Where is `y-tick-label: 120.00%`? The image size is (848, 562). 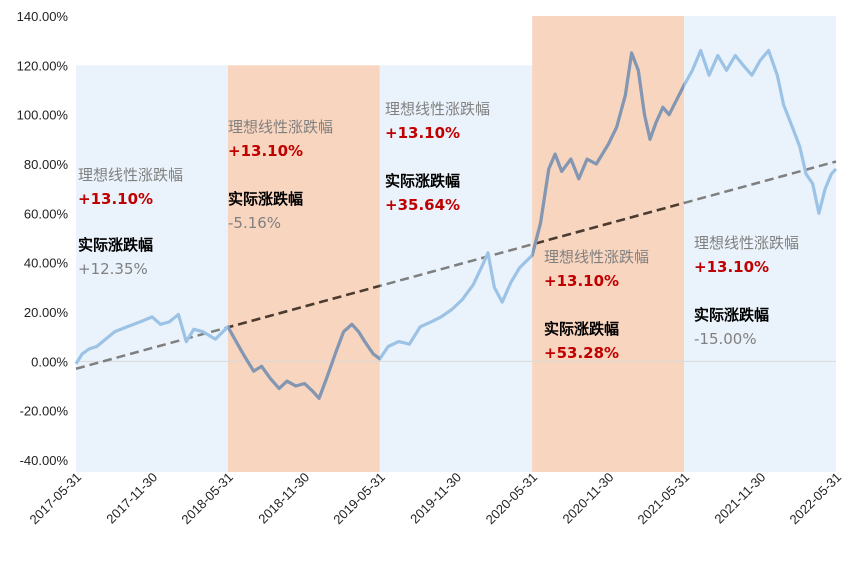
y-tick-label: 120.00% is located at coordinates (43, 65).